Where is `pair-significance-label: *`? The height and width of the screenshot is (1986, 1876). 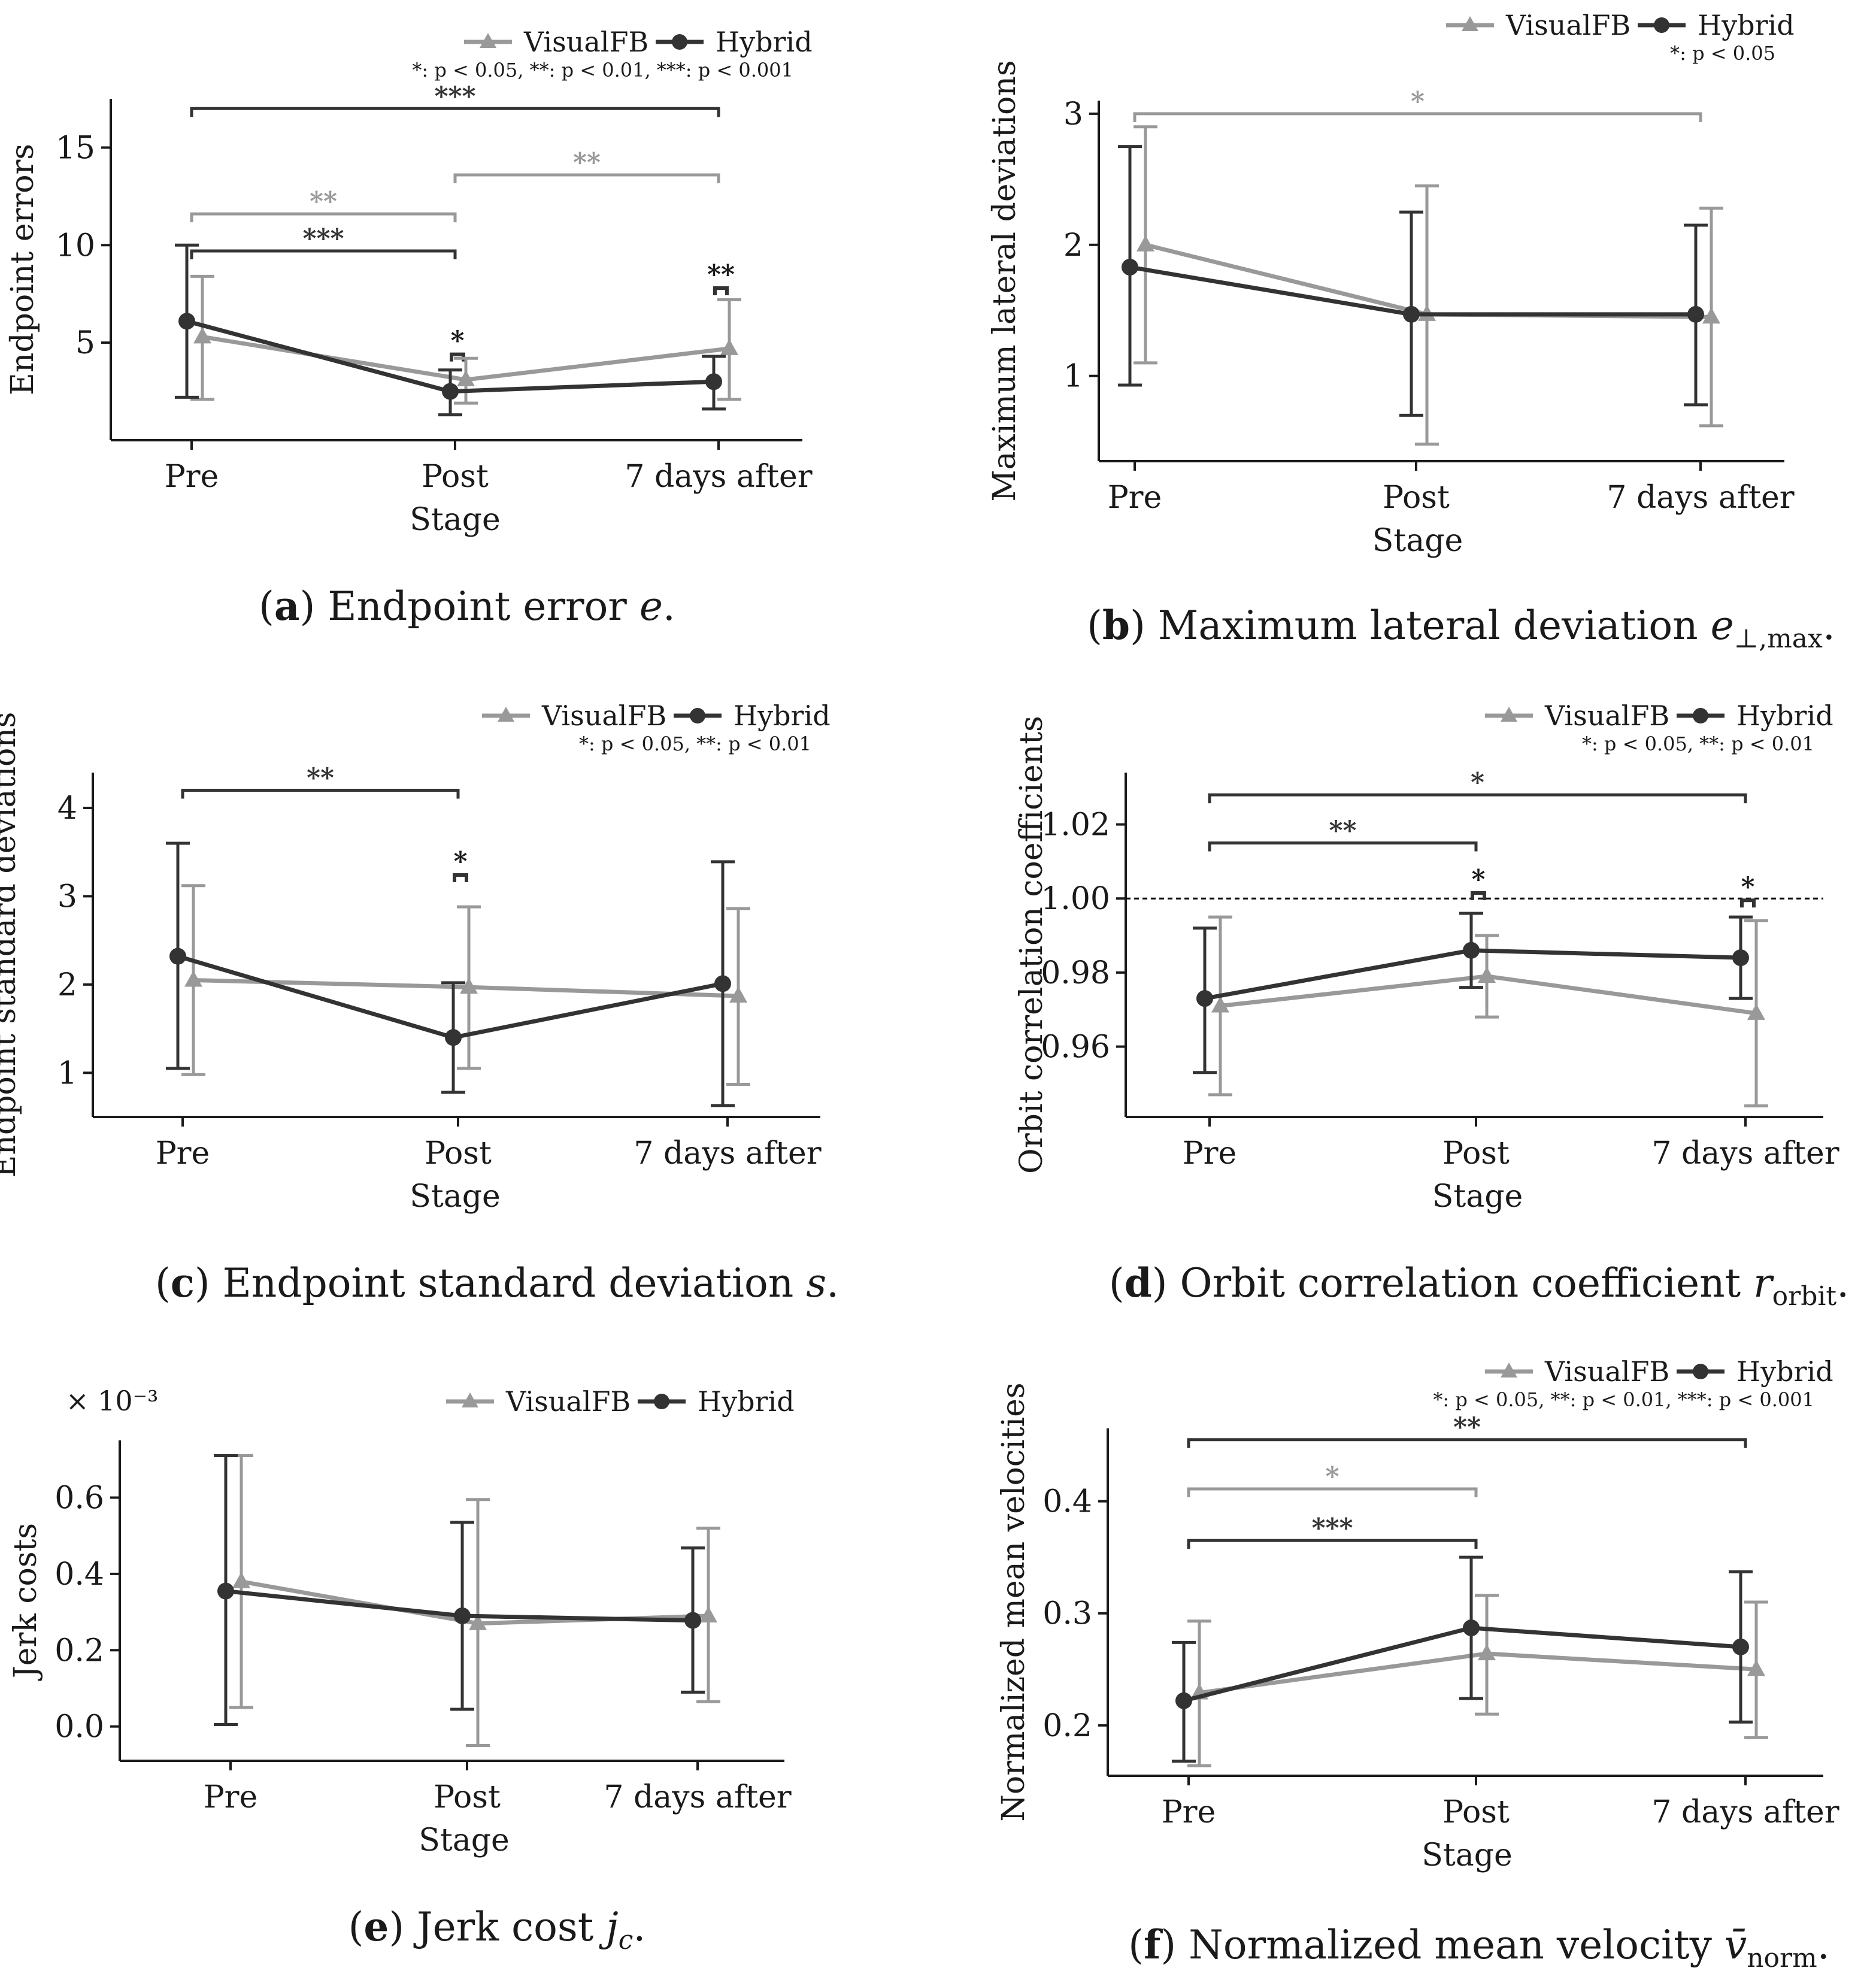 pair-significance-label: * is located at coordinates (1478, 879).